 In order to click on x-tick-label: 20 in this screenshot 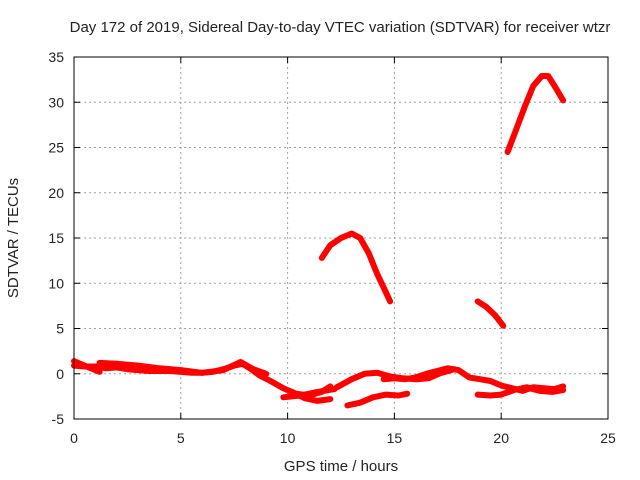, I will do `click(501, 438)`.